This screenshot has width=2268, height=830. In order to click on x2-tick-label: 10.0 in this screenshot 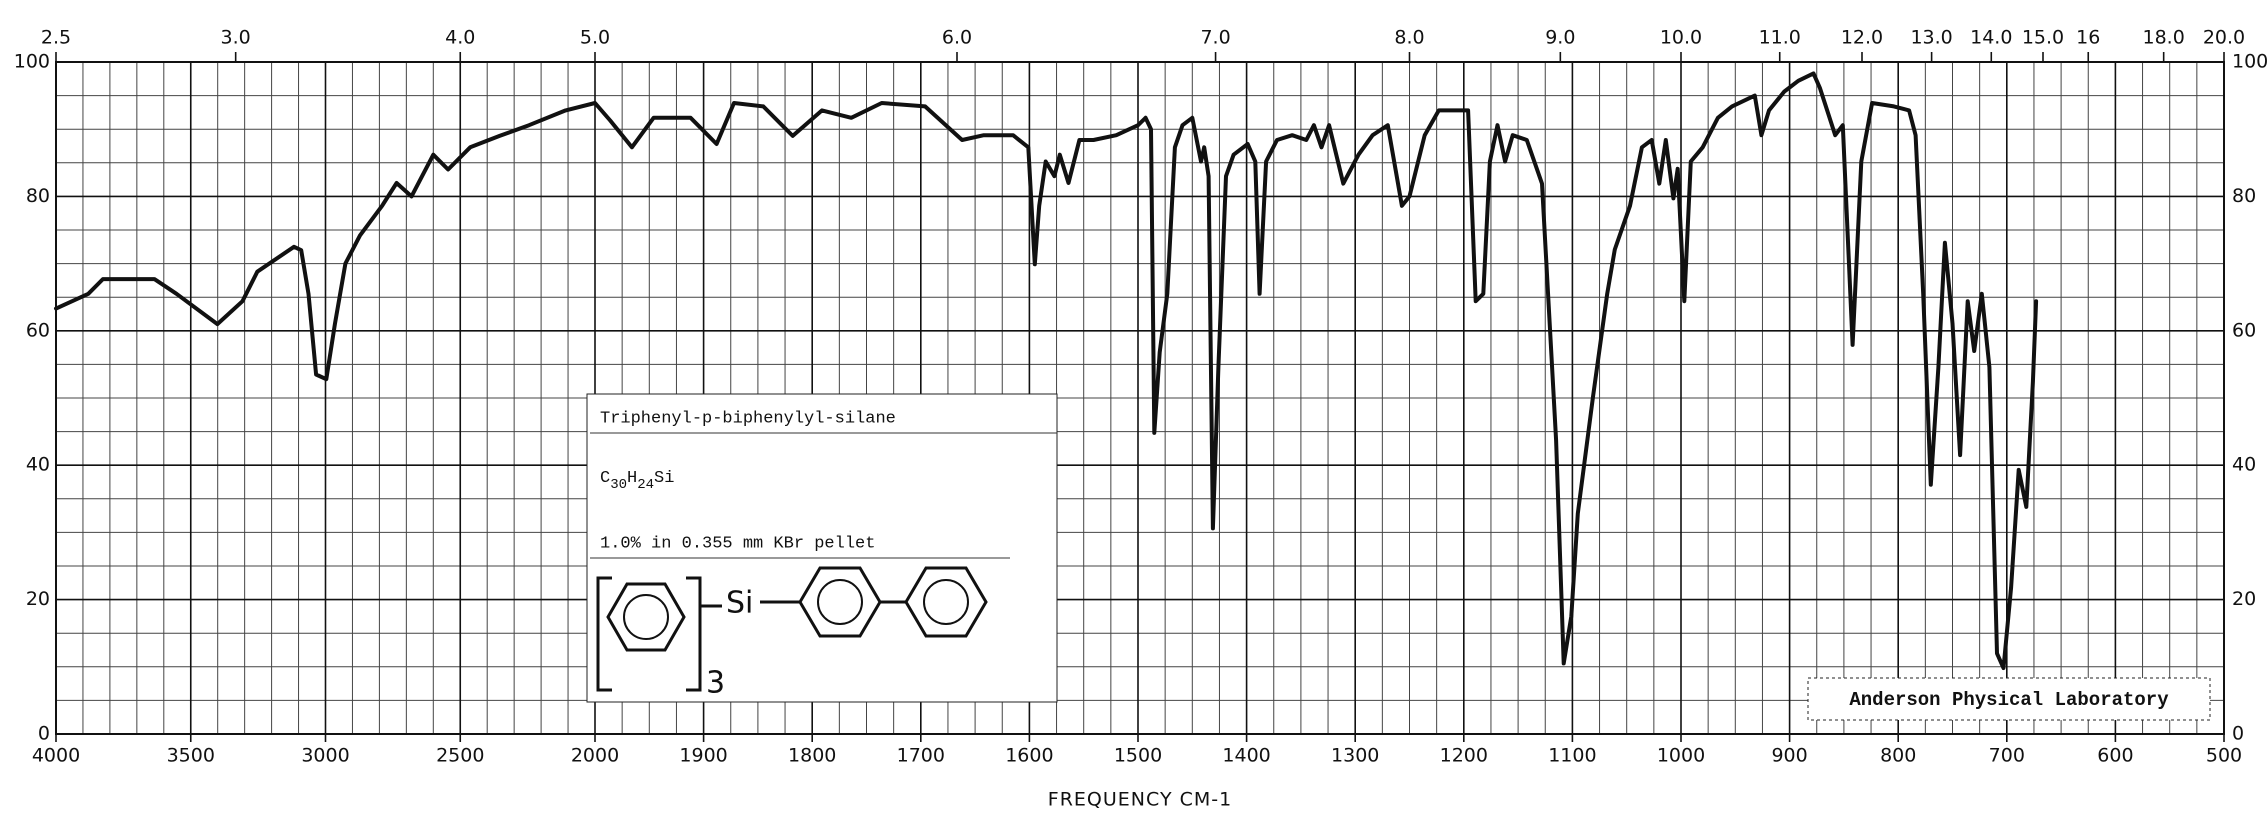, I will do `click(1681, 38)`.